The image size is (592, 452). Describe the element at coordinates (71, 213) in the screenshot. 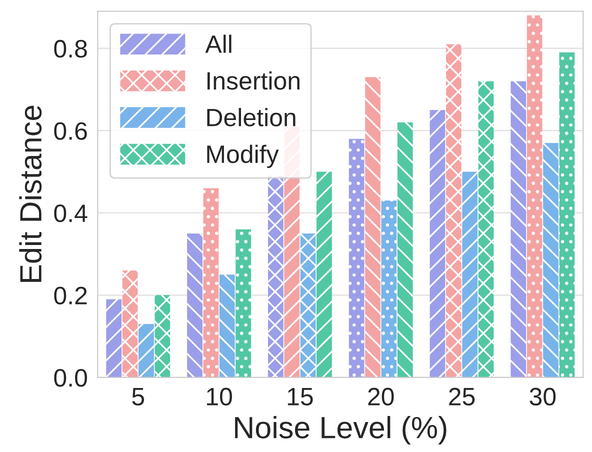

I see `y-tick-label: 0.4` at that location.